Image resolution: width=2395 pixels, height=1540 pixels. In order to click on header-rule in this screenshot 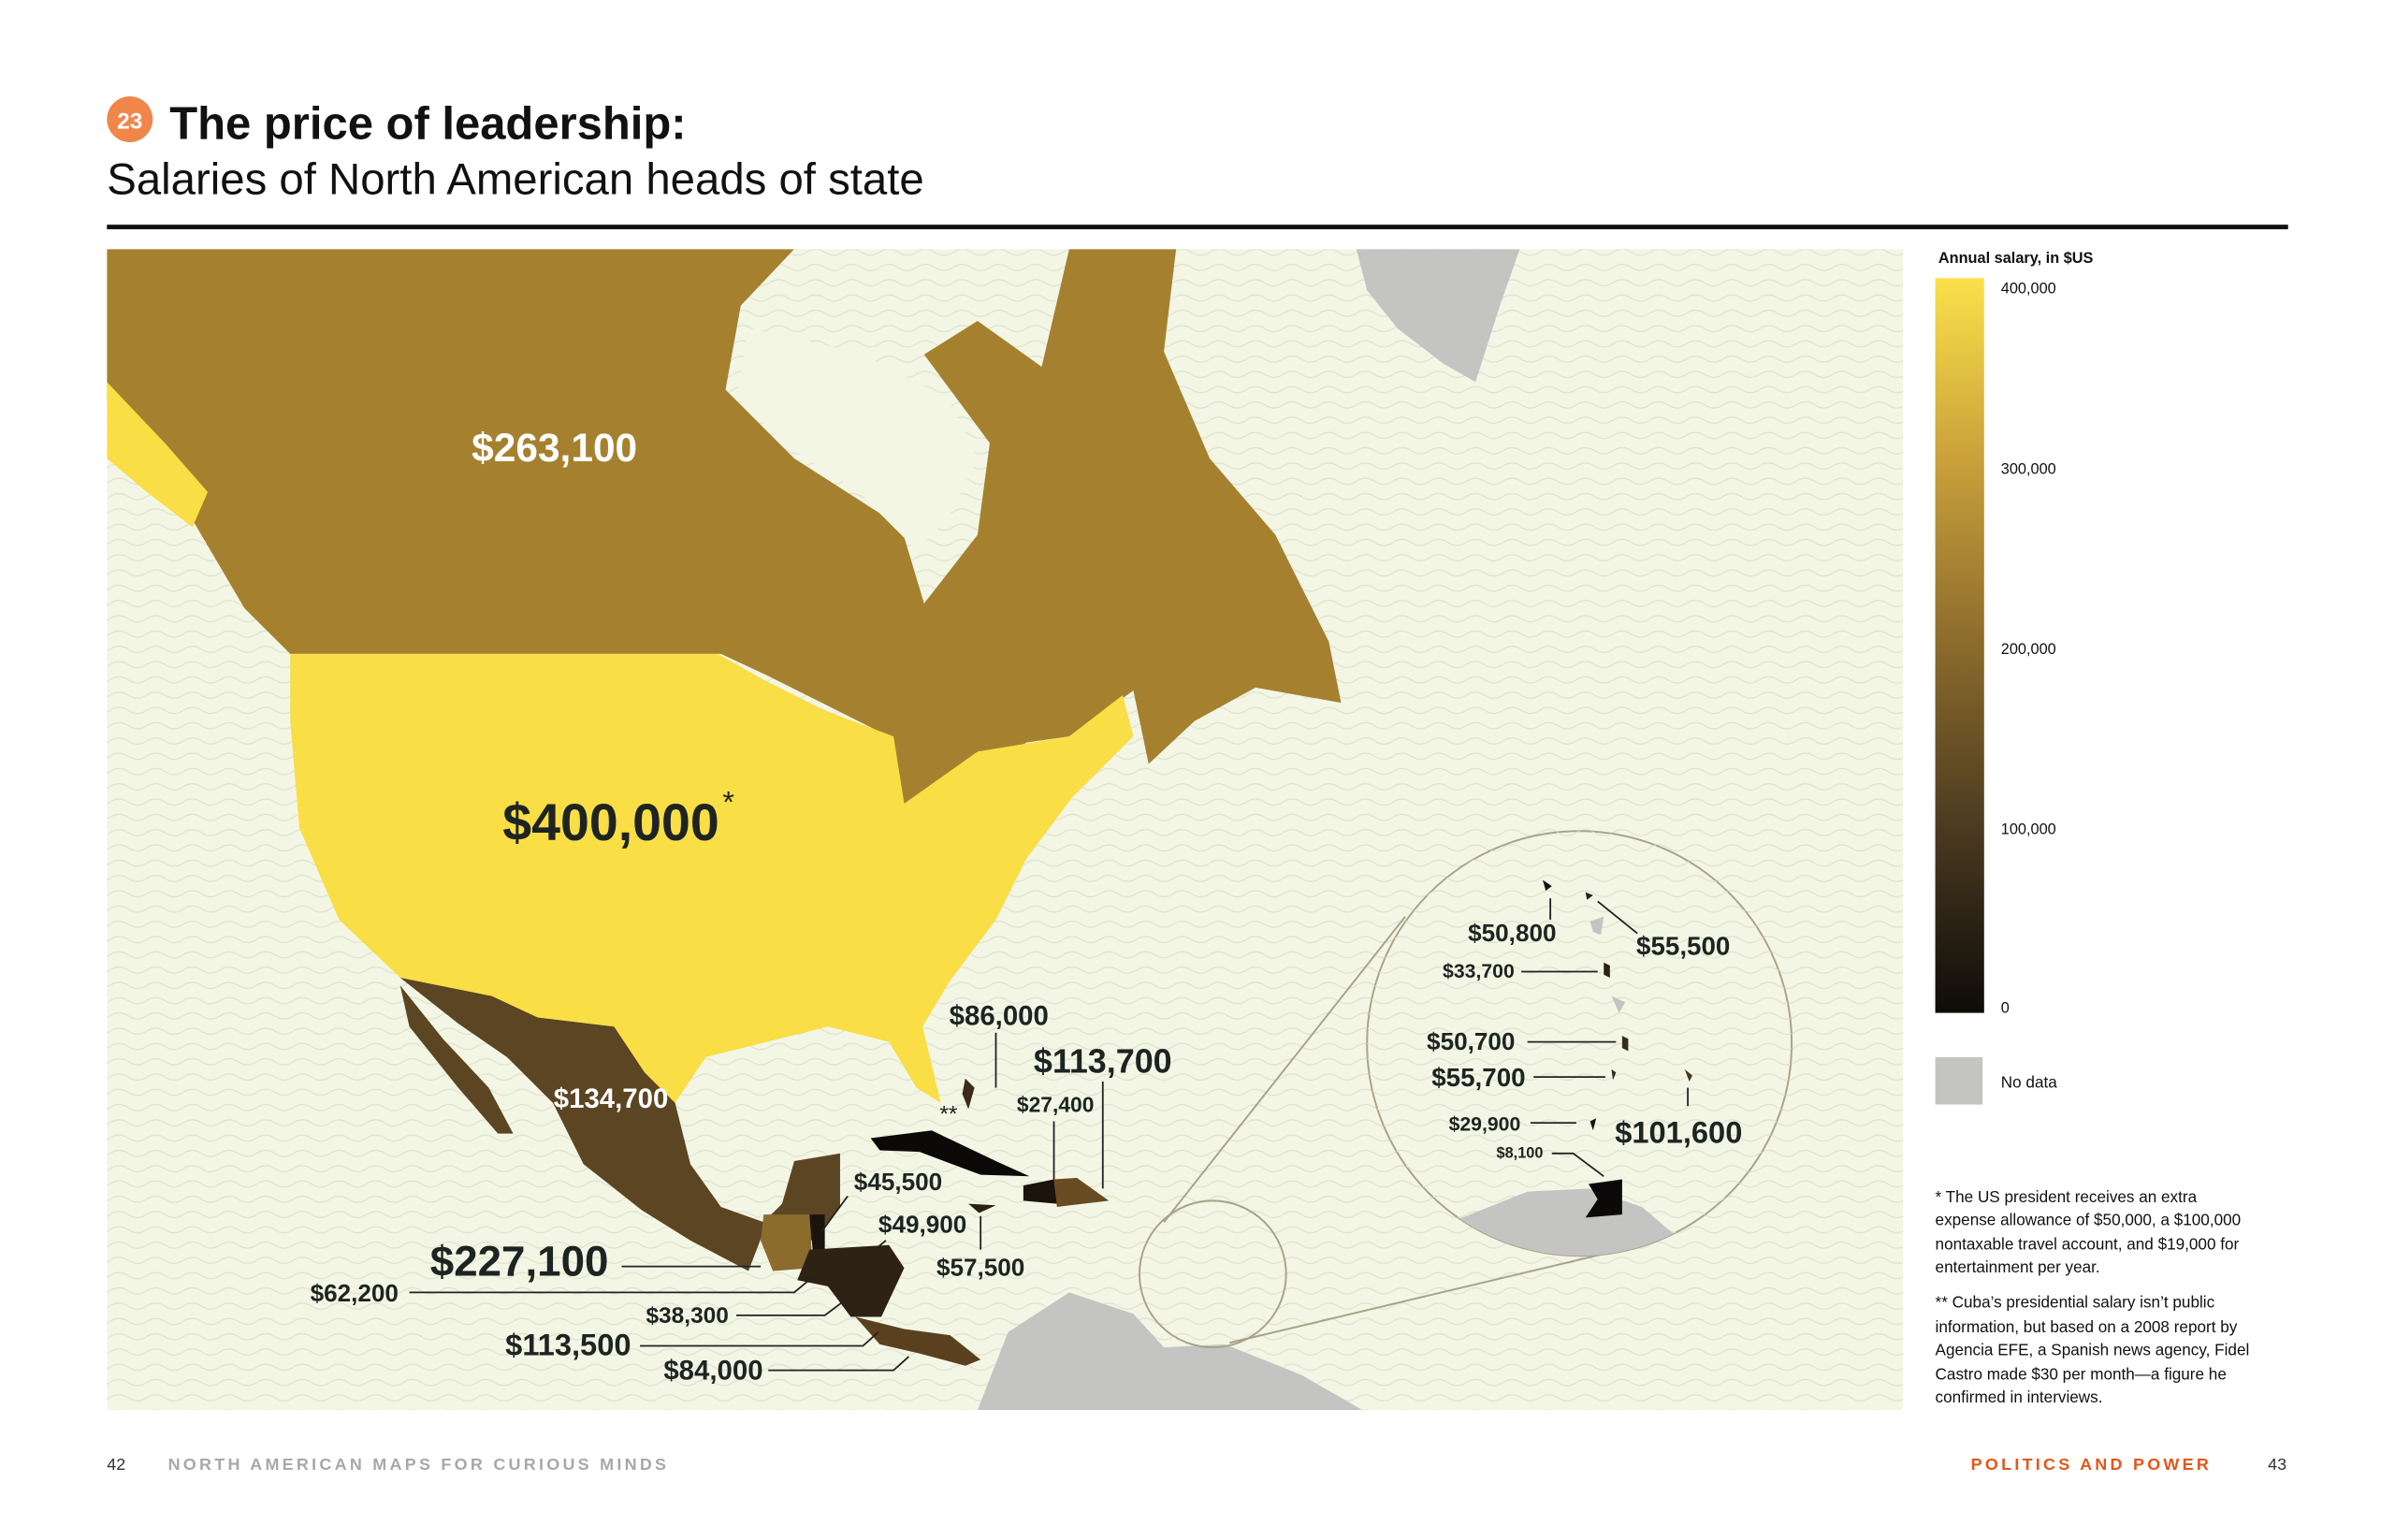, I will do `click(1197, 228)`.